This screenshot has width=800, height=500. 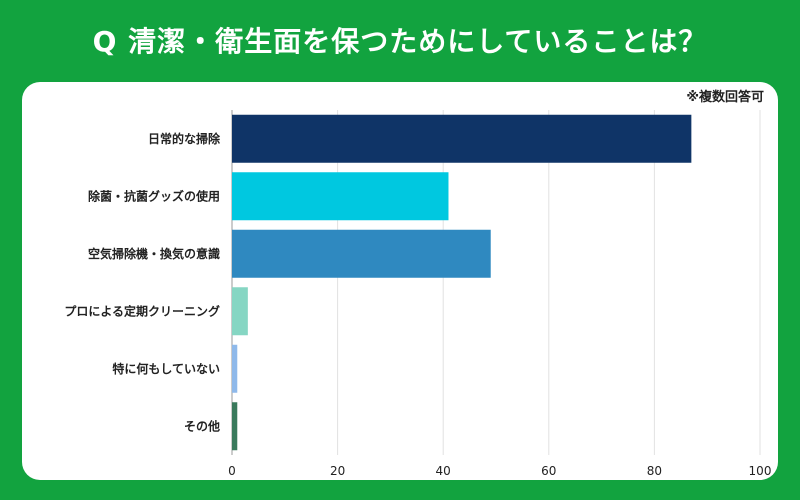 I want to click on x-tick-label: 60, so click(x=548, y=471).